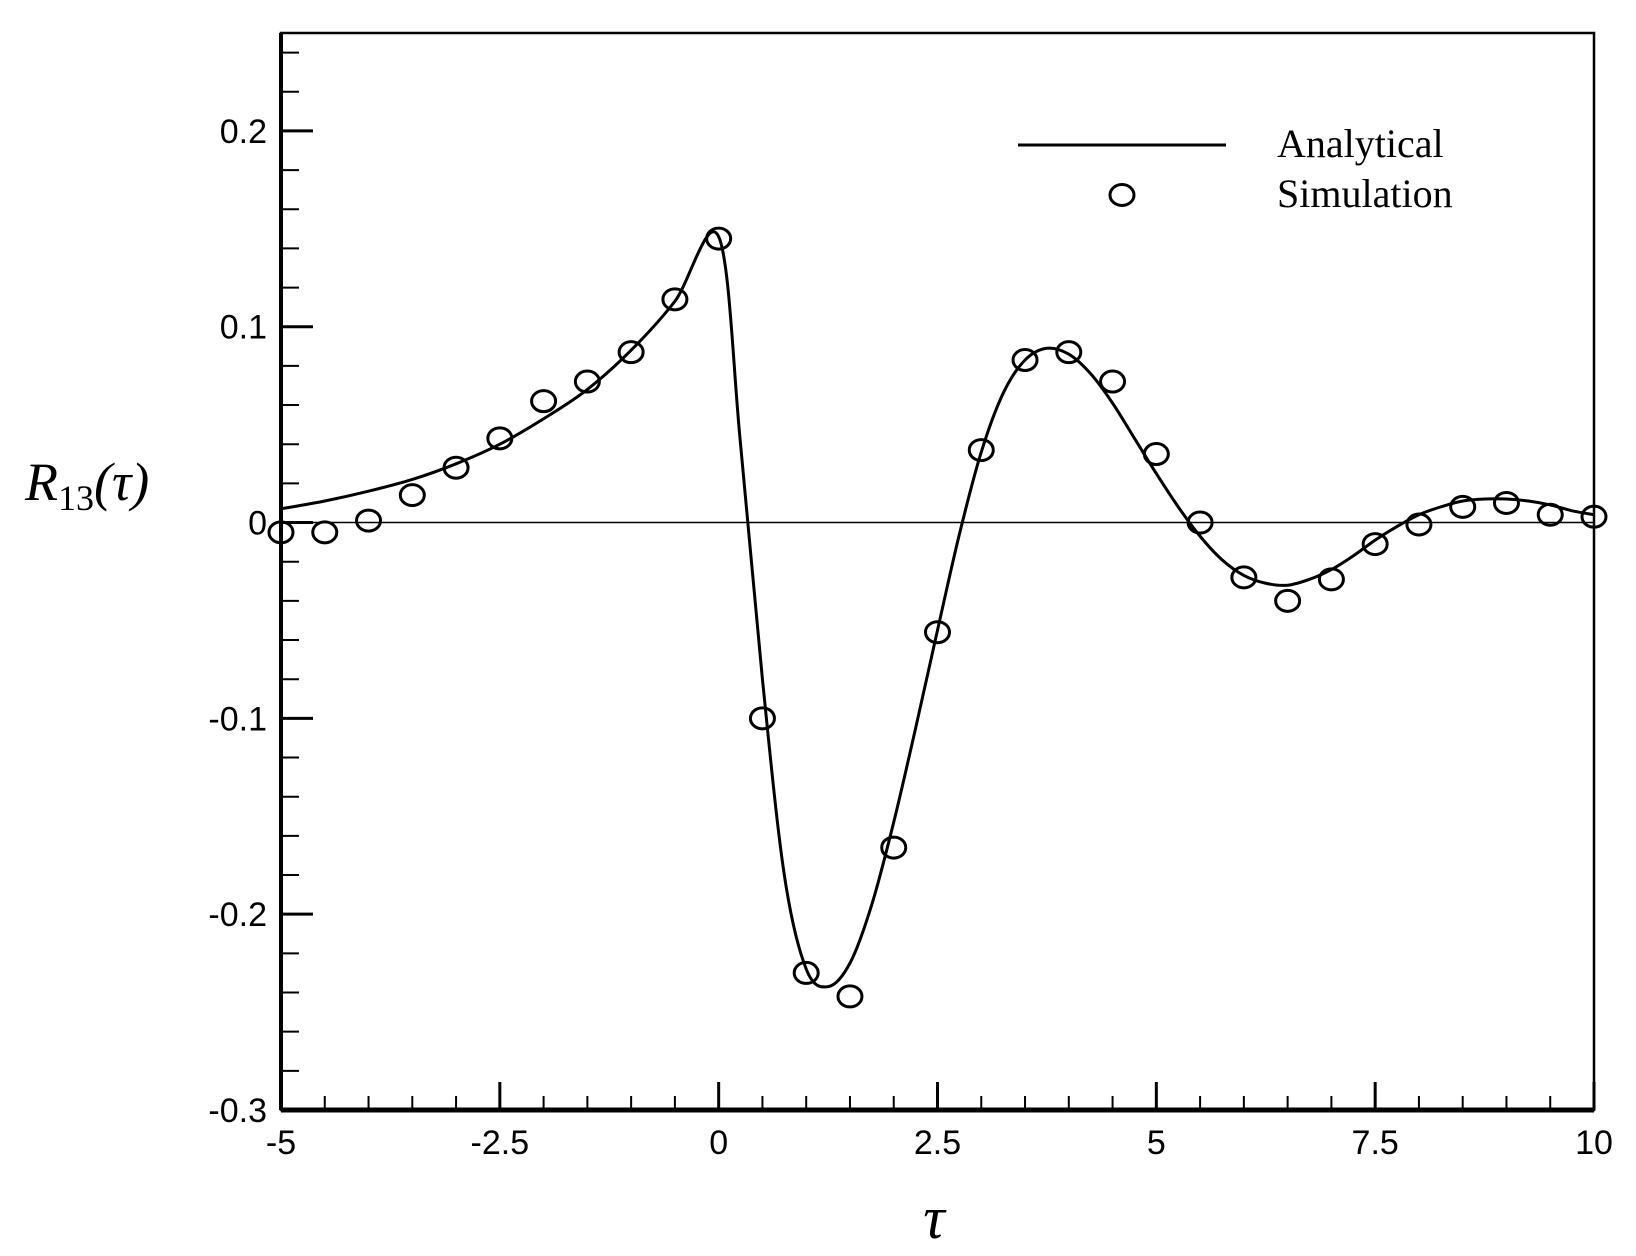  Describe the element at coordinates (281, 1143) in the screenshot. I see `x-tick-label: -5` at that location.